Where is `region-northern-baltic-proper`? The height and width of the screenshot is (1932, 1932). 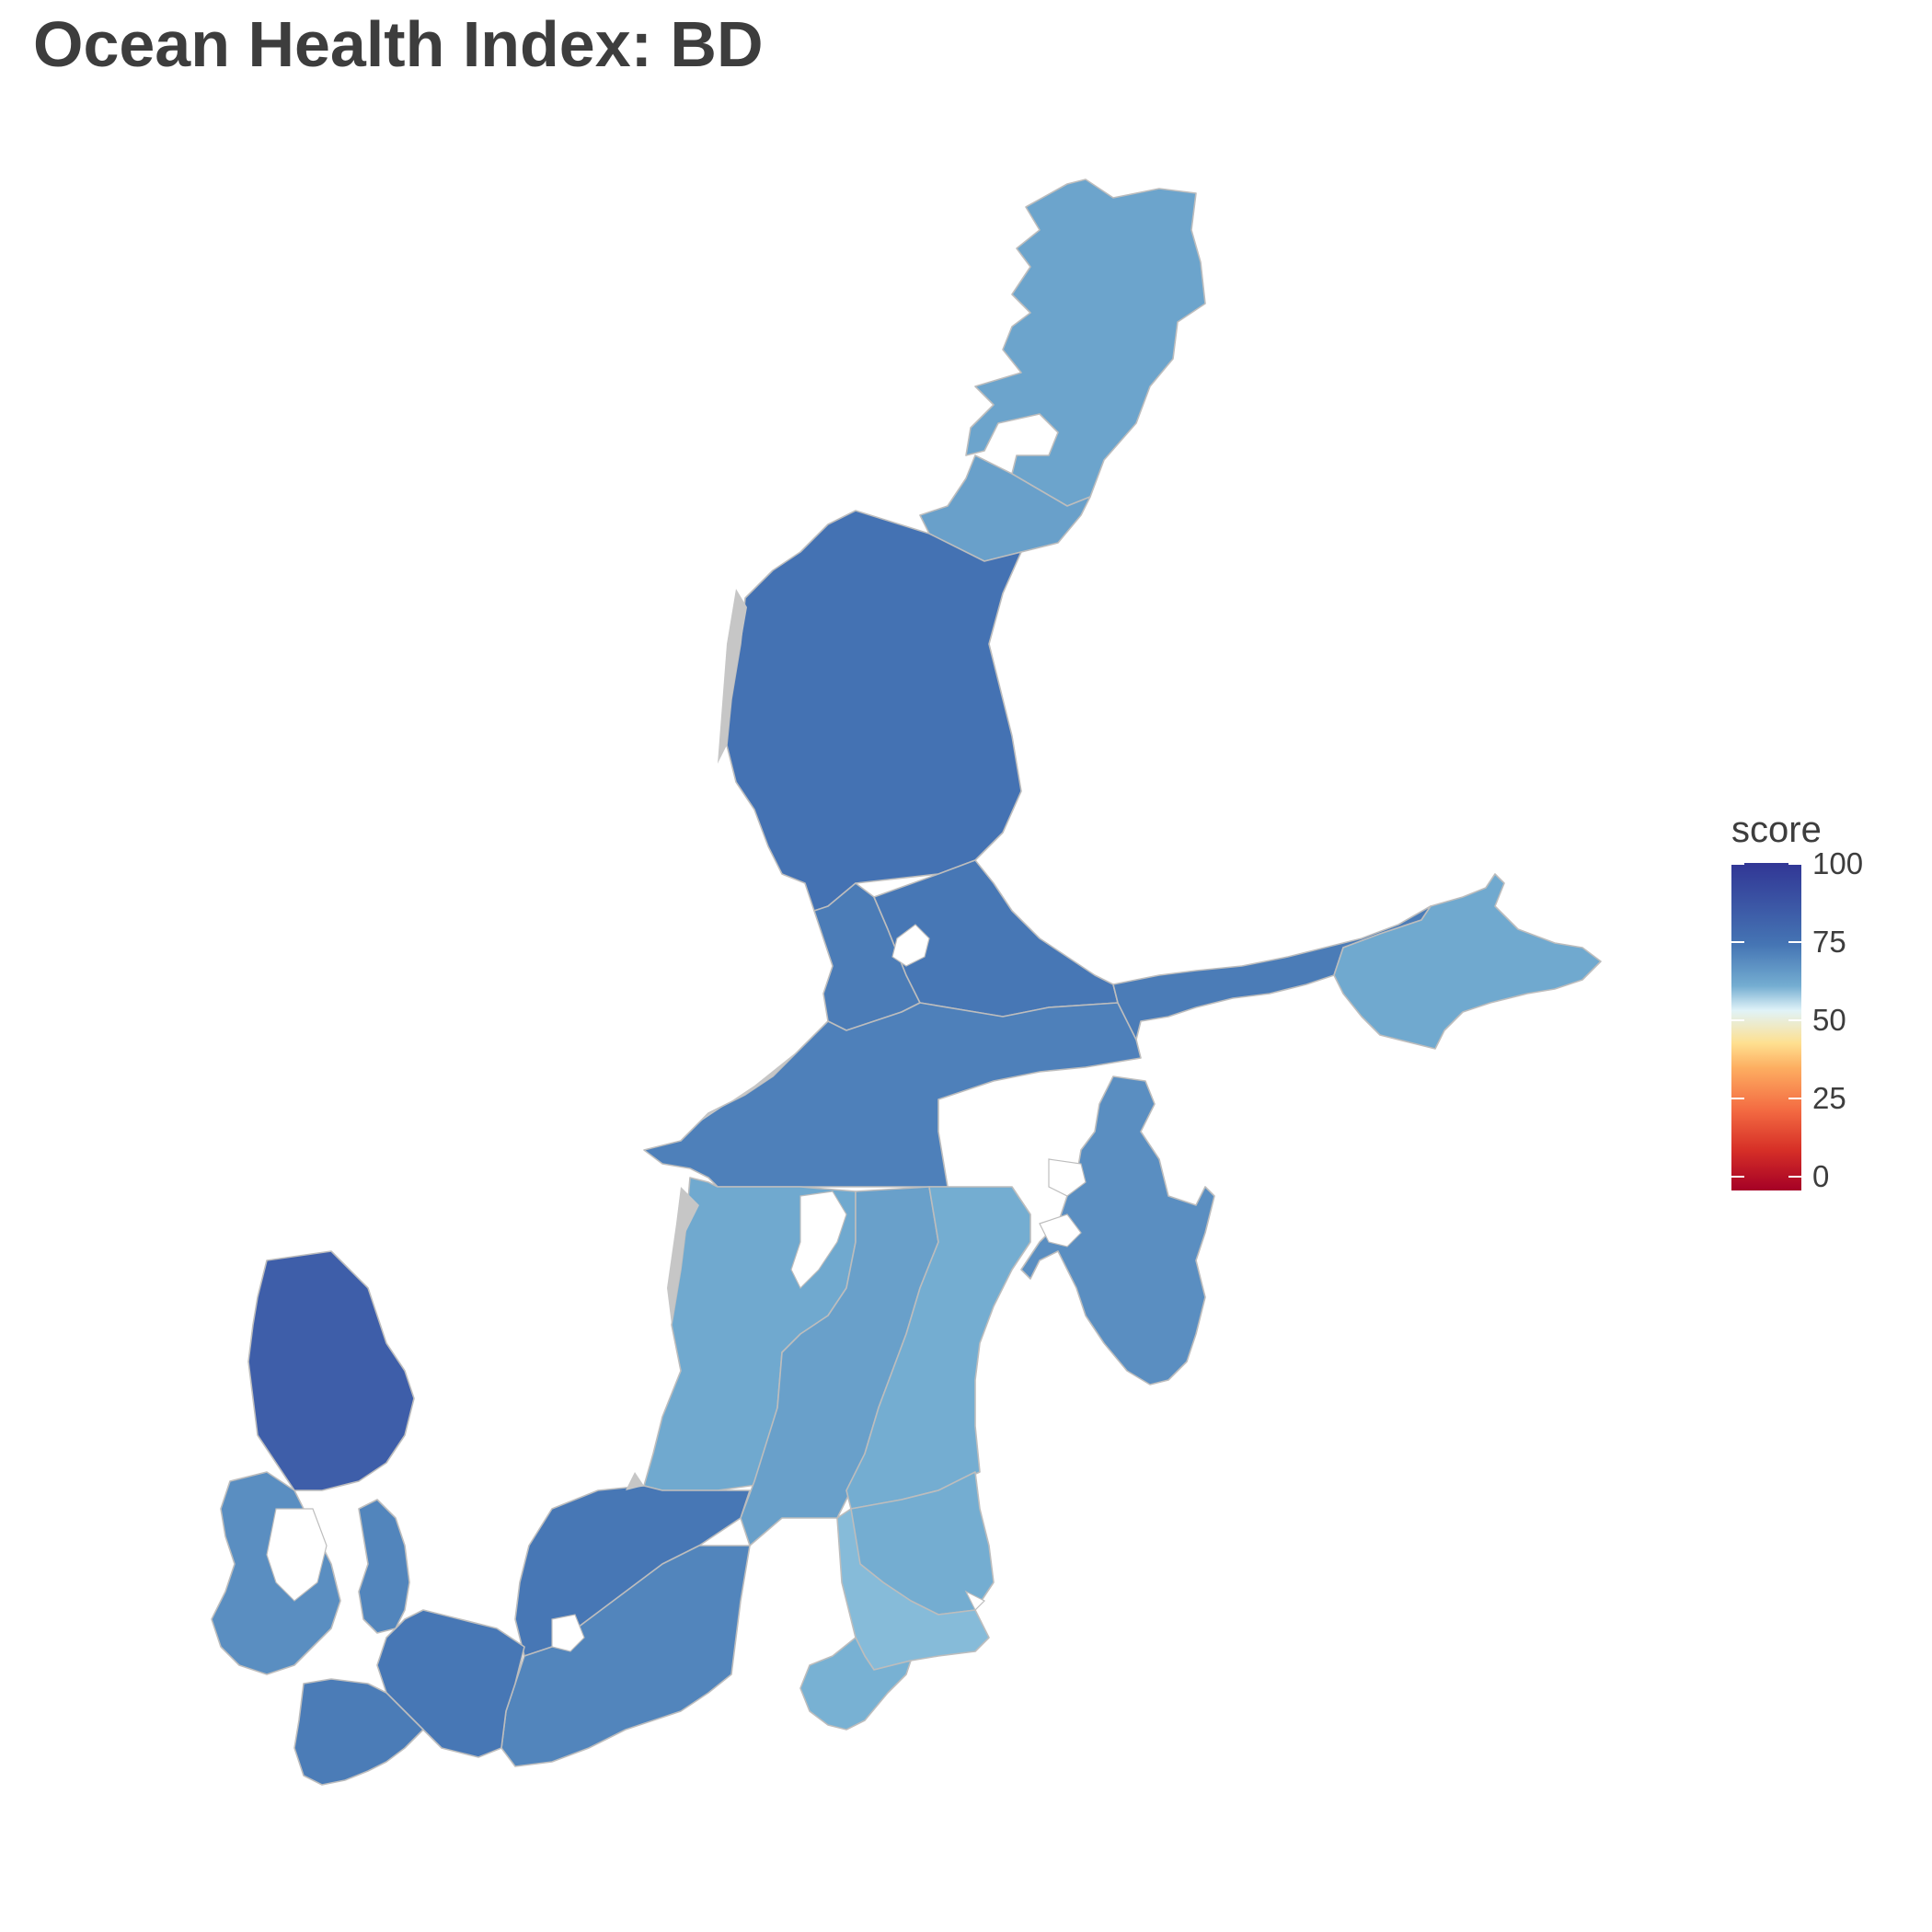 region-northern-baltic-proper is located at coordinates (892, 1095).